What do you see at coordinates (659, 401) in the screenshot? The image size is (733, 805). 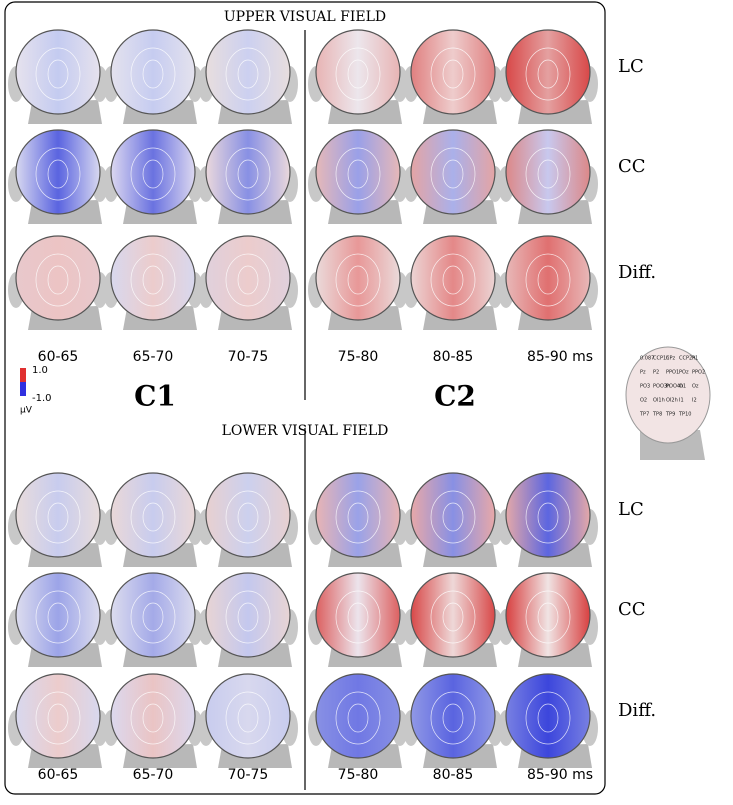 I see `electrode-label: OI1h` at bounding box center [659, 401].